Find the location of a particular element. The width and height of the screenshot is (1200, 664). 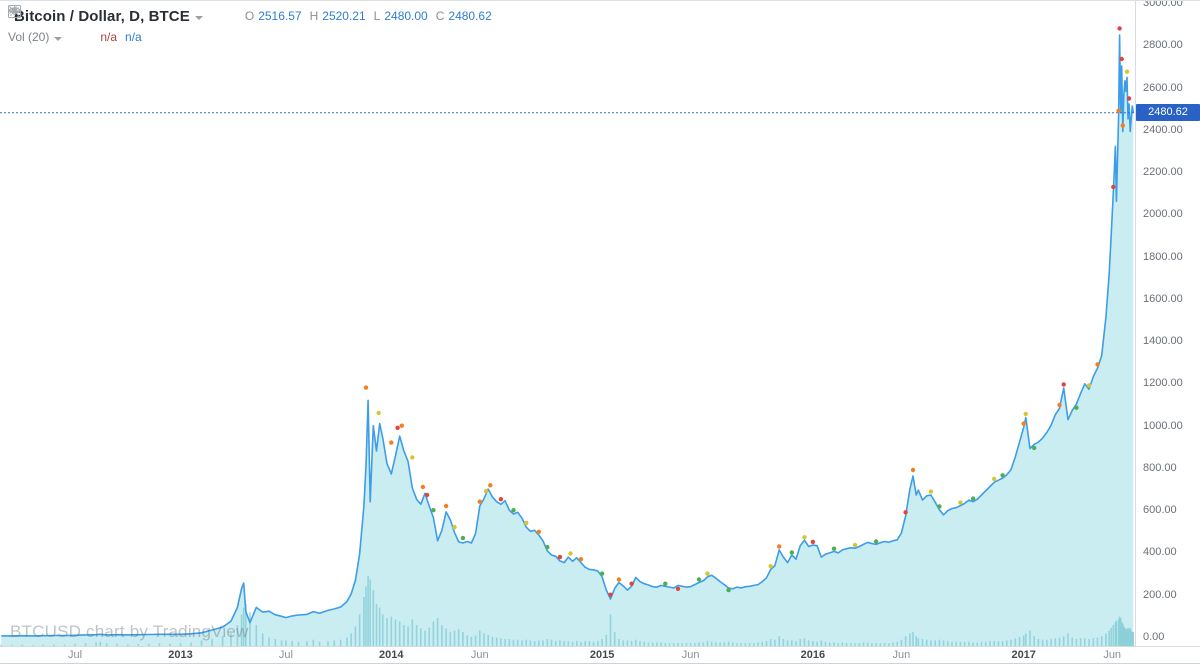

price-tick-label: 1400.00 is located at coordinates (1163, 341).